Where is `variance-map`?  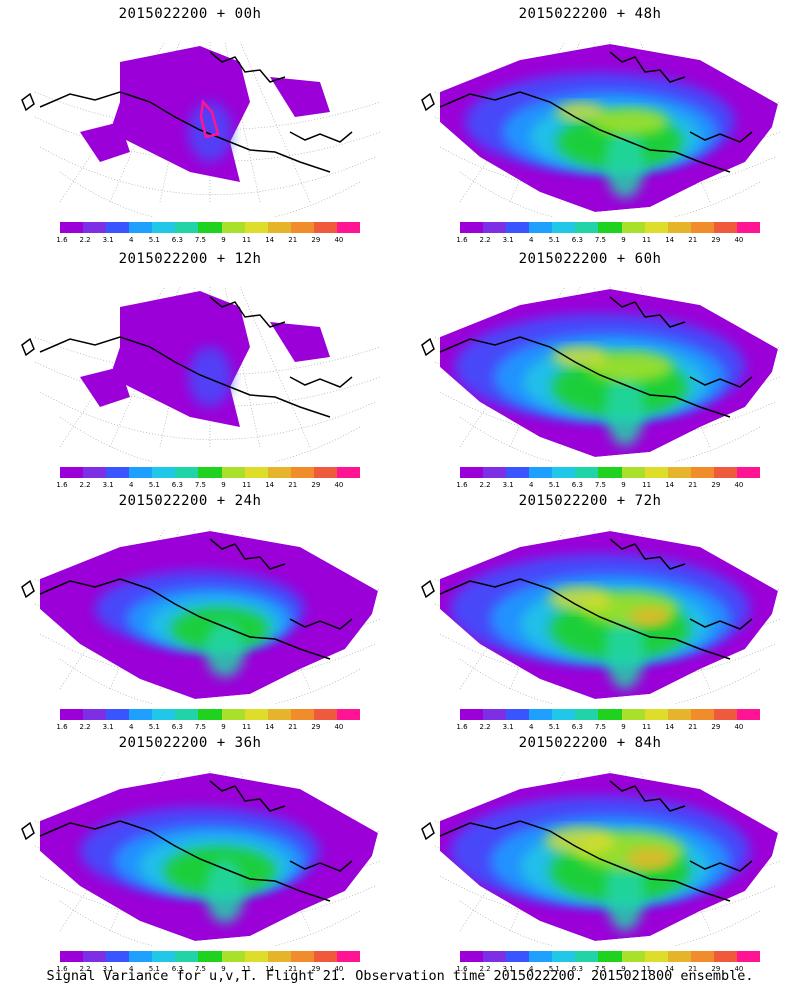 variance-map is located at coordinates (201, 616).